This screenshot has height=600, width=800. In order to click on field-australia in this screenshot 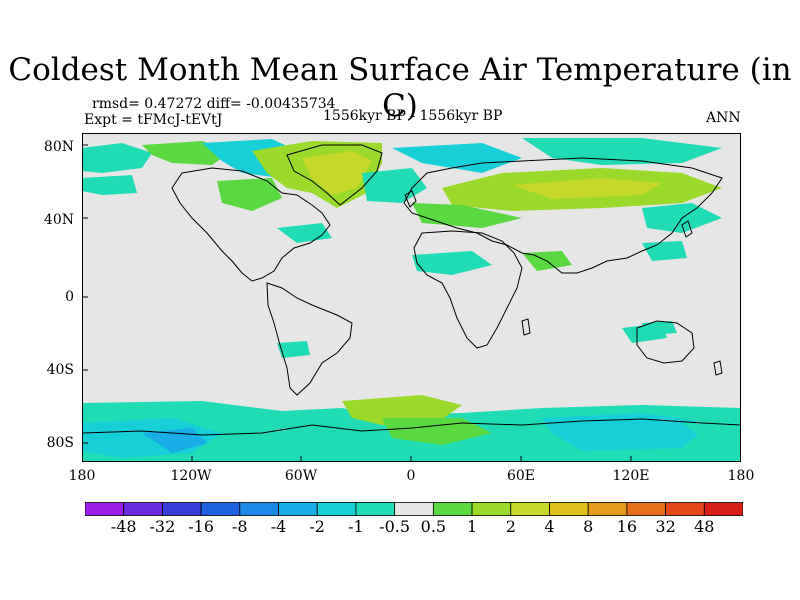, I will do `click(659, 328)`.